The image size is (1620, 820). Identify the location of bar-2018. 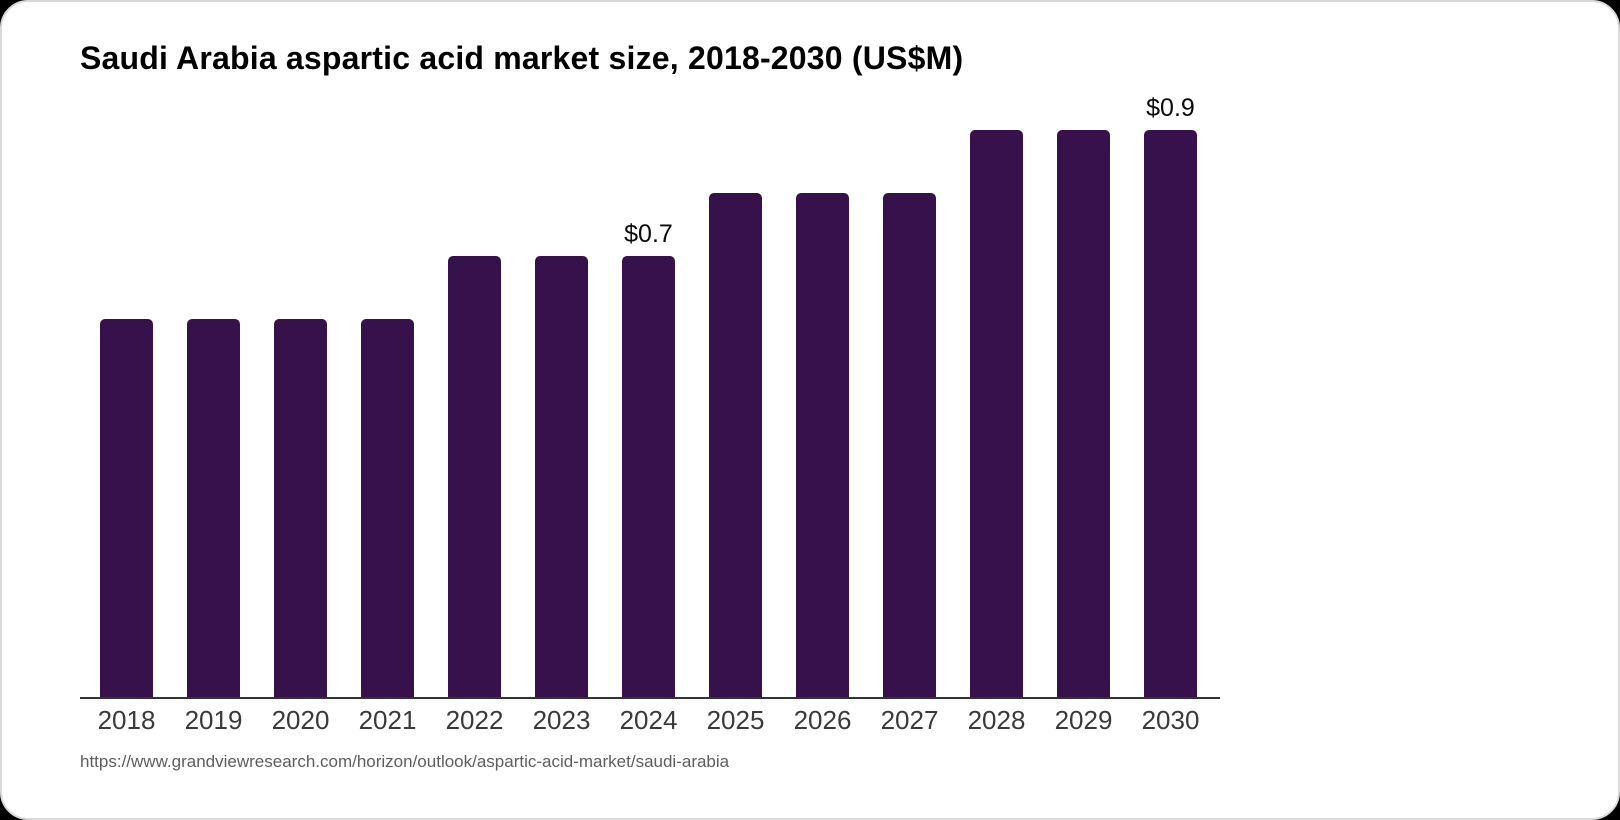
(126, 508).